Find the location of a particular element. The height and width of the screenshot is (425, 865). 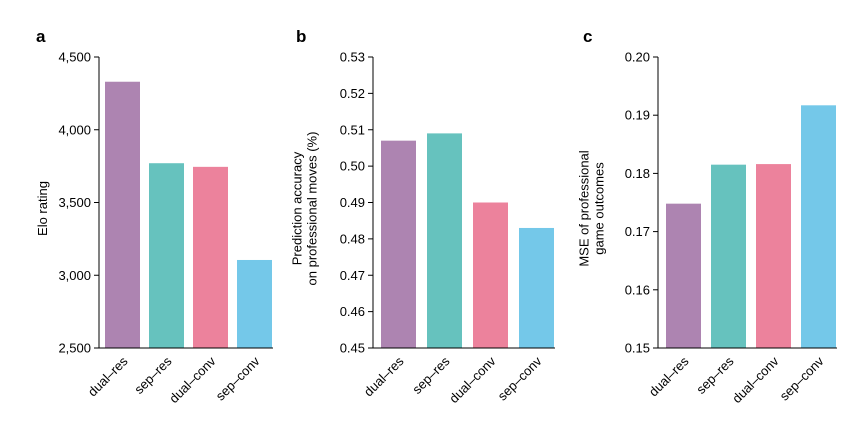

y-tick-label: 3,500 is located at coordinates (74, 202).